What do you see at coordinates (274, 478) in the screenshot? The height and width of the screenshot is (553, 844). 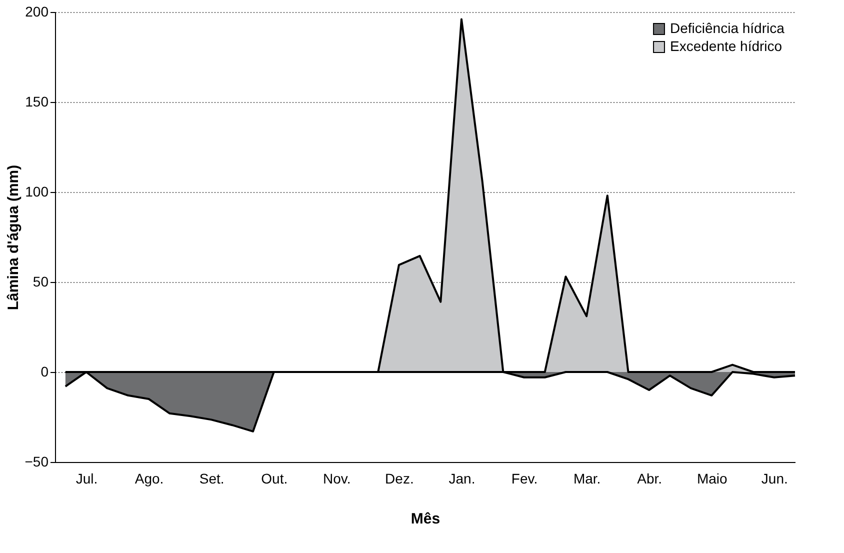 I see `x-tick-label: Out.` at bounding box center [274, 478].